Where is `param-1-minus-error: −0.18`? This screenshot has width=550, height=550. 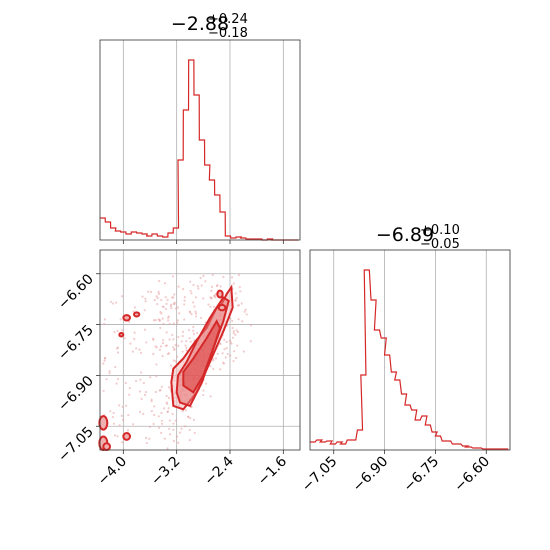
param-1-minus-error: −0.18 is located at coordinates (228, 33).